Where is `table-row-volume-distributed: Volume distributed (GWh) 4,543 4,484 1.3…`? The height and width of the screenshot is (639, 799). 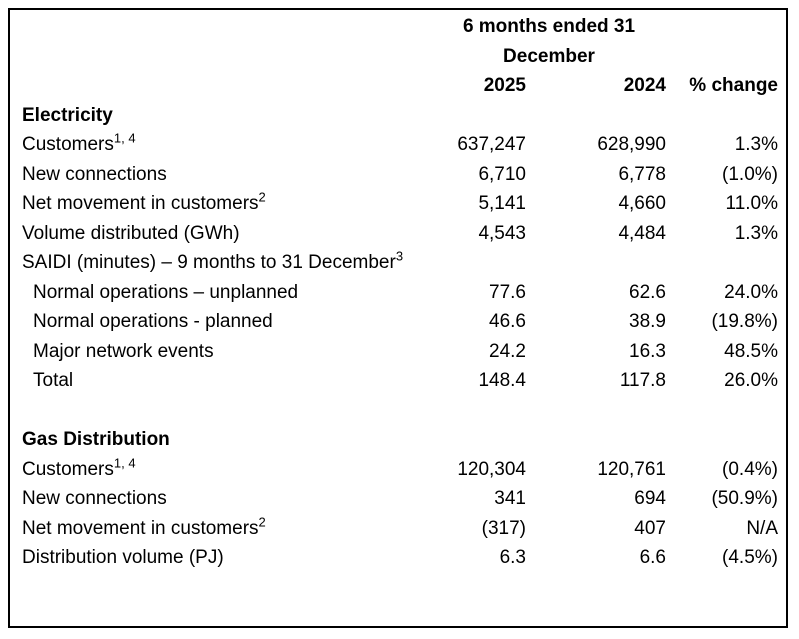 table-row-volume-distributed: Volume distributed (GWh) 4,543 4,484 1.3… is located at coordinates (400, 234).